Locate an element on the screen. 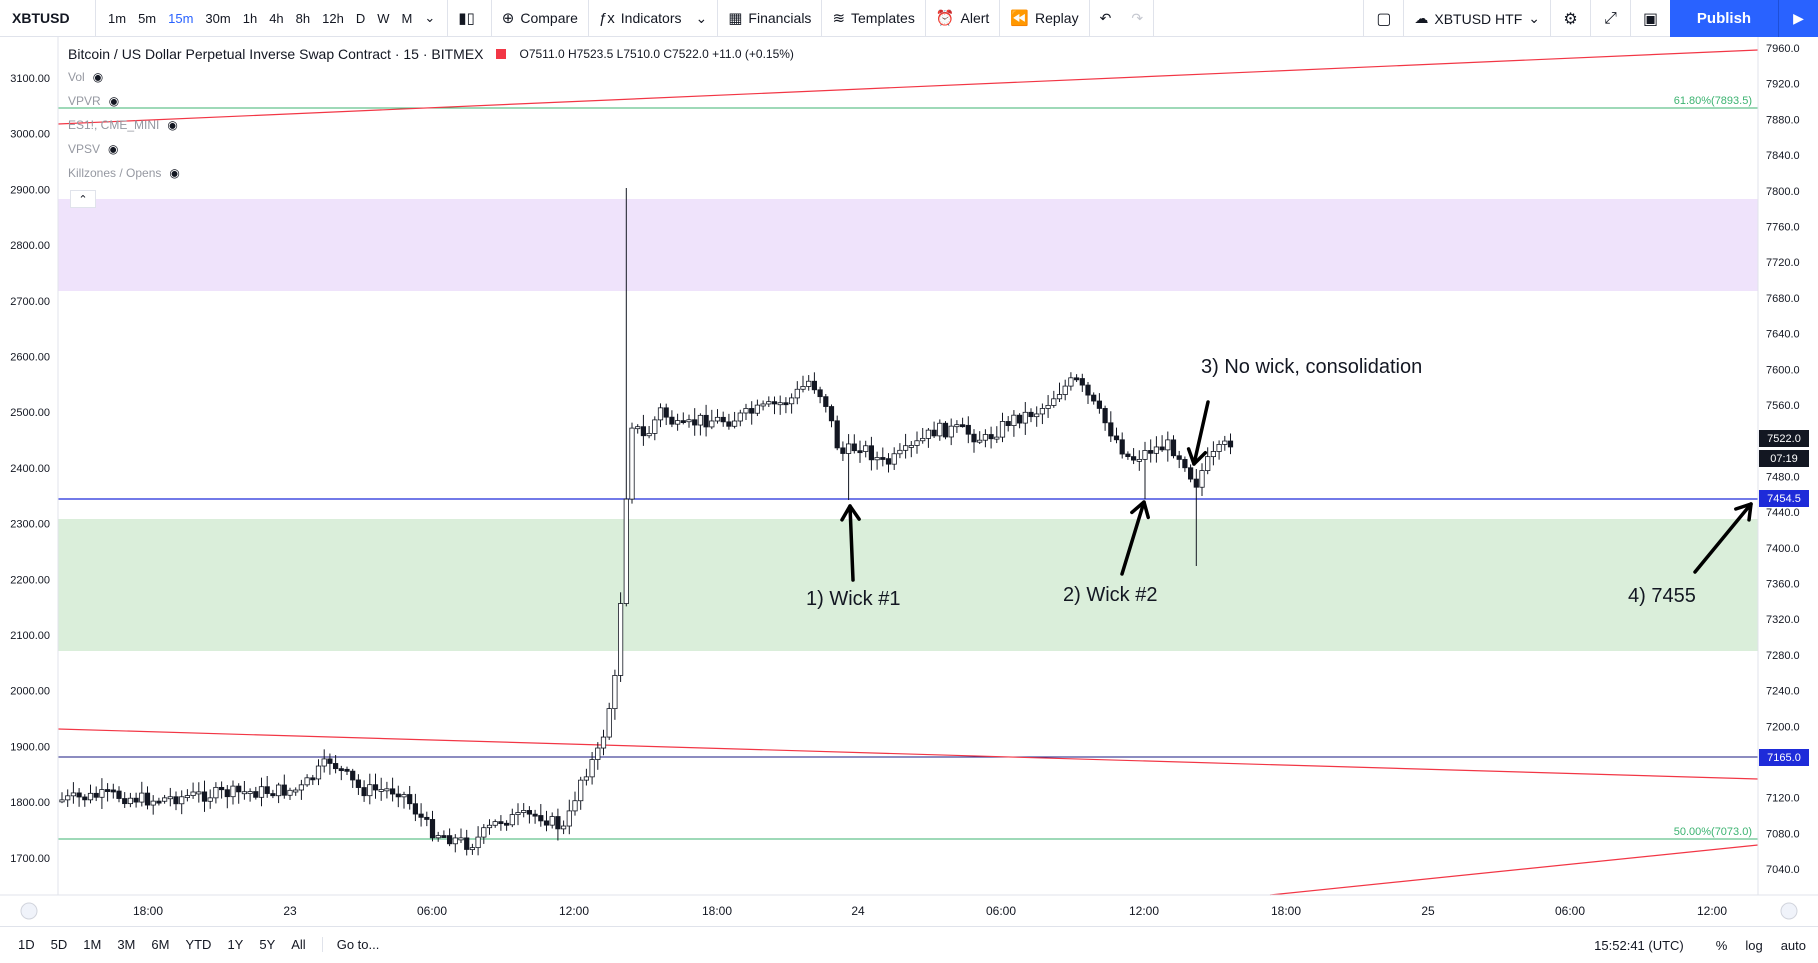 The image size is (1818, 963). compare-button: ⊕ Compare is located at coordinates (540, 18).